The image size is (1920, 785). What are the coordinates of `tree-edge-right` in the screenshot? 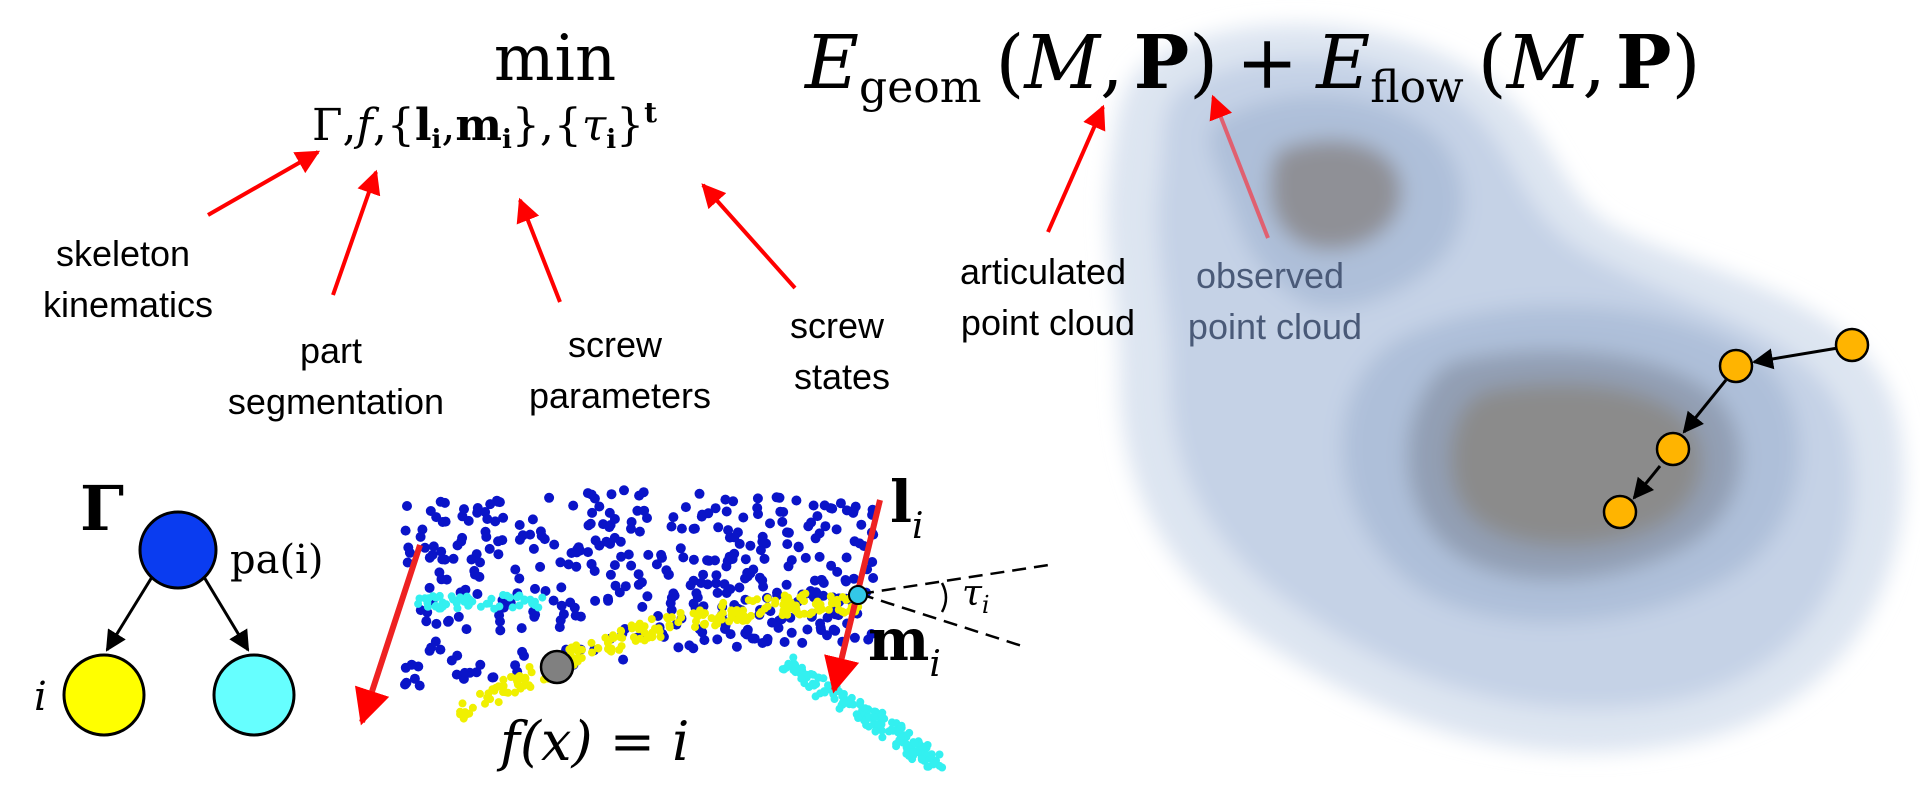 It's located at (226, 614).